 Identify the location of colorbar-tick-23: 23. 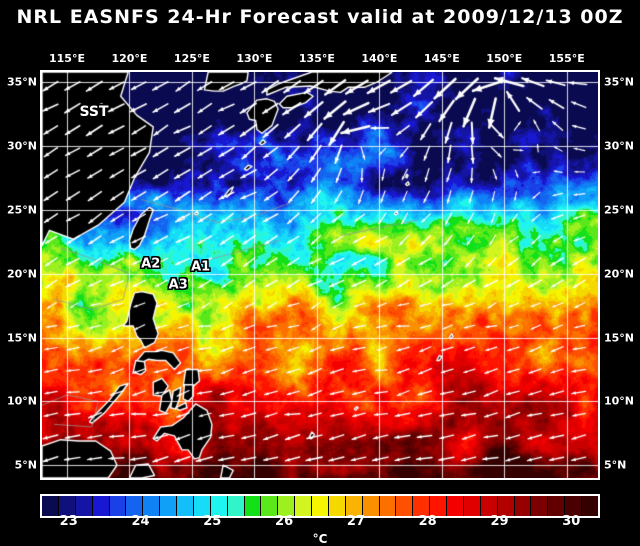
(68, 521).